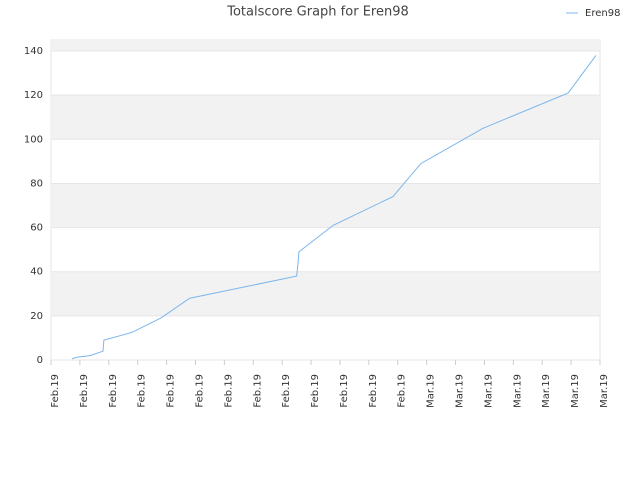  Describe the element at coordinates (33, 139) in the screenshot. I see `y-tick-label: 100` at that location.